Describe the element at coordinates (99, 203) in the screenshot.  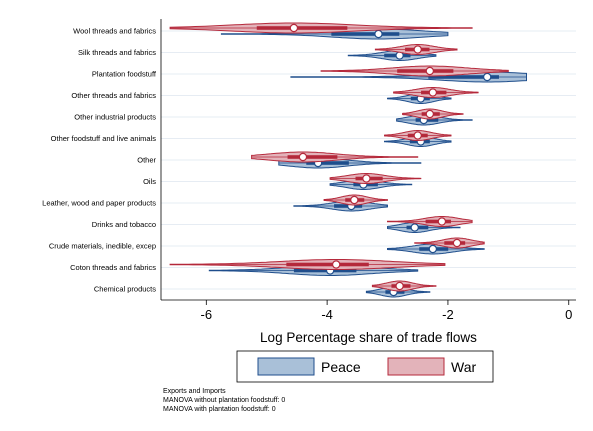
I see `category-label: Leather, wood and paper products` at that location.